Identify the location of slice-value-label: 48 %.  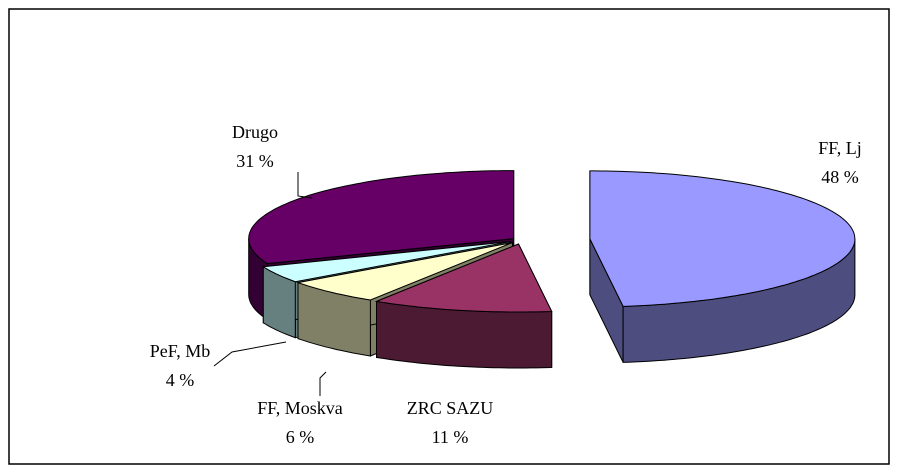
(840, 177).